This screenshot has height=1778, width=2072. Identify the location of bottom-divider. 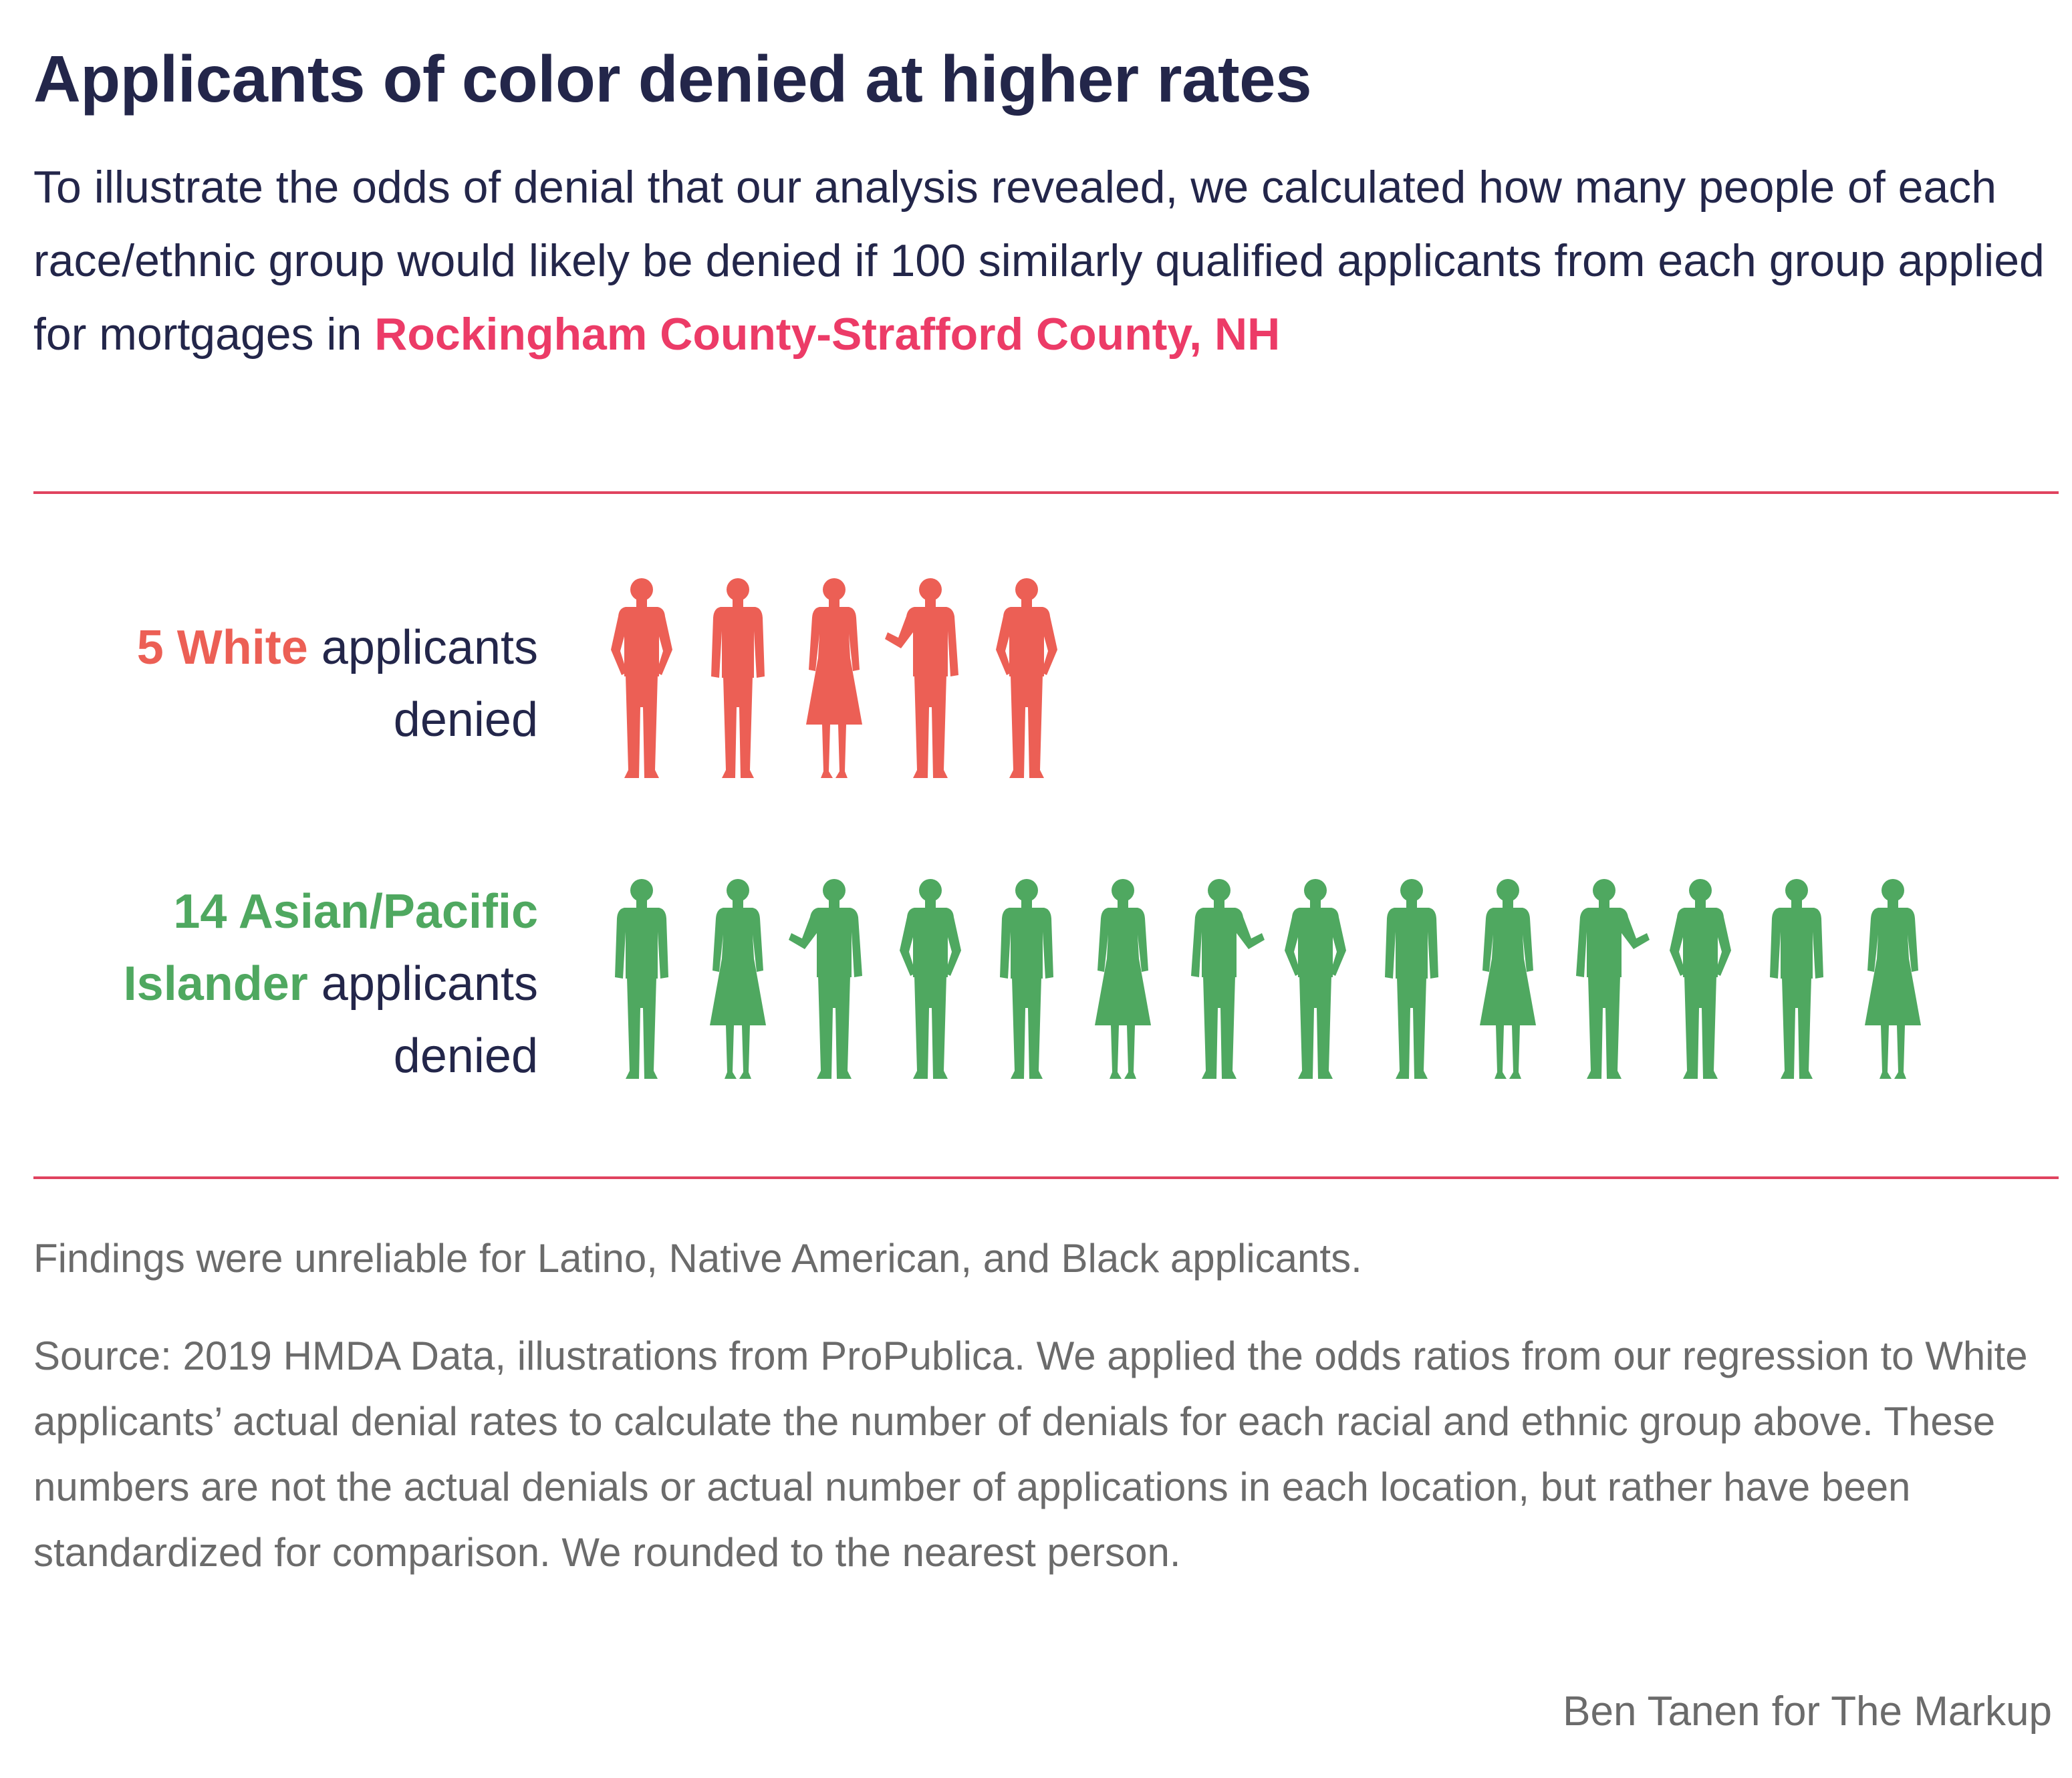
(1046, 1177).